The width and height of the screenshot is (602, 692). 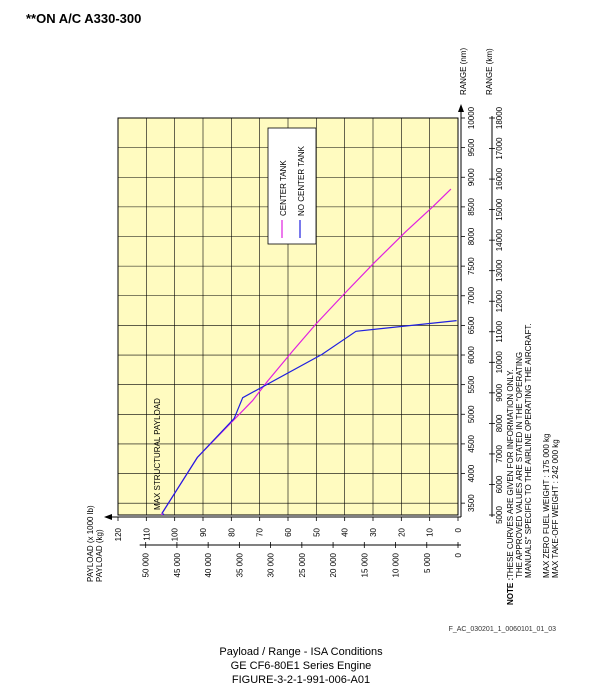 I want to click on series-no-center-tank, so click(x=309, y=417).